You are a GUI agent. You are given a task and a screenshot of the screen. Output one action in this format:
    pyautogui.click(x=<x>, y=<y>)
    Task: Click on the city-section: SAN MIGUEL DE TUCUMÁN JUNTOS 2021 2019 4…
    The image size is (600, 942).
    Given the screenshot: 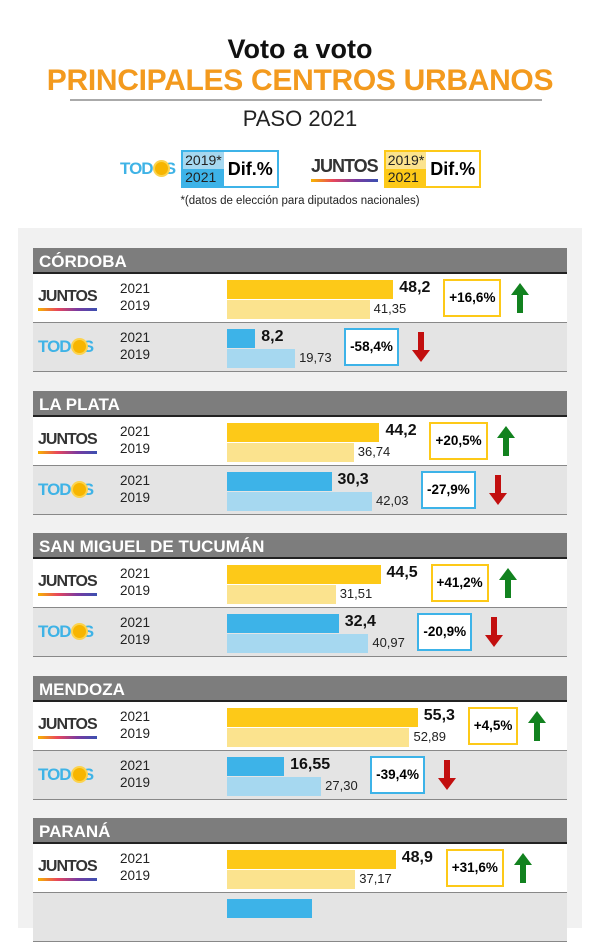 What is the action you would take?
    pyautogui.click(x=300, y=595)
    